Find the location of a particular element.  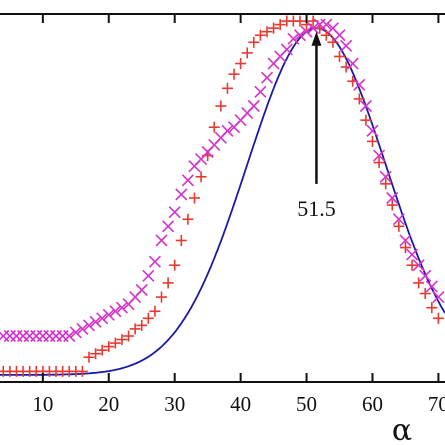

x-tick-label: 30 is located at coordinates (174, 404).